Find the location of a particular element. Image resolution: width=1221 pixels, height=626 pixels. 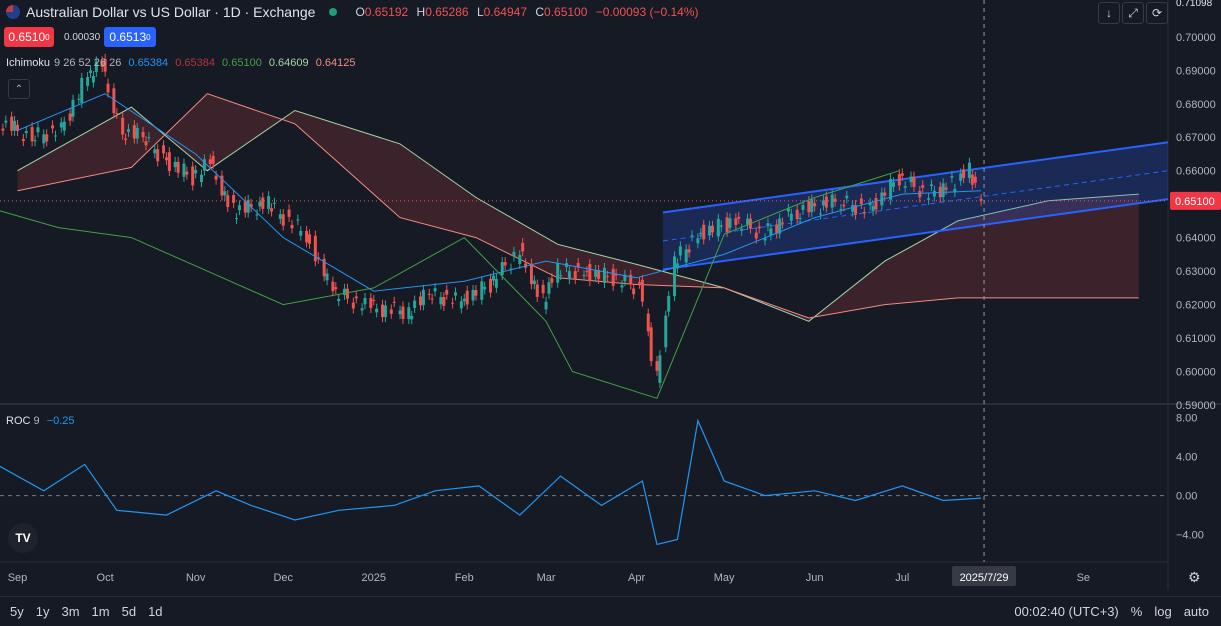

price-tick-label: 0.66000 is located at coordinates (1196, 172).